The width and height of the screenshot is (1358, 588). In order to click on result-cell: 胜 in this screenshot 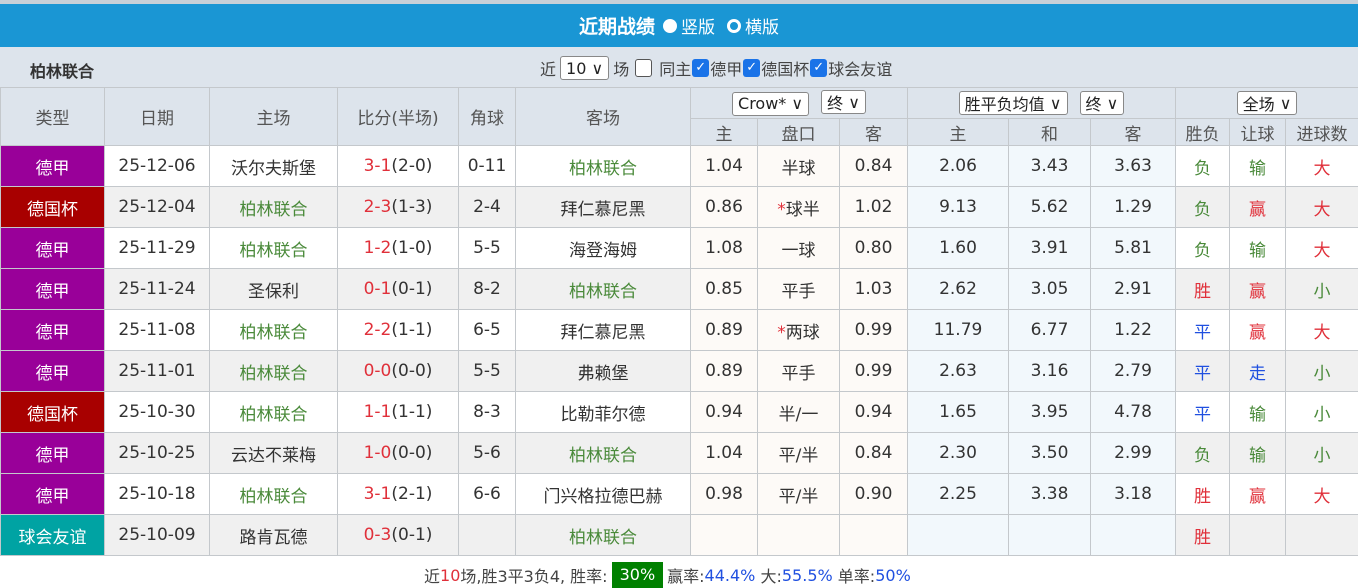, I will do `click(1202, 289)`.